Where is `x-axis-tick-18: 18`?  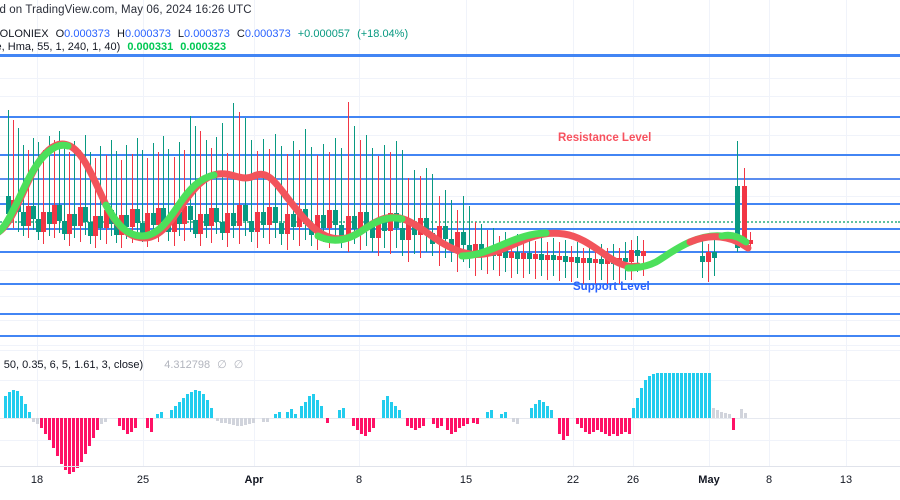
x-axis-tick-18: 18 is located at coordinates (37, 480).